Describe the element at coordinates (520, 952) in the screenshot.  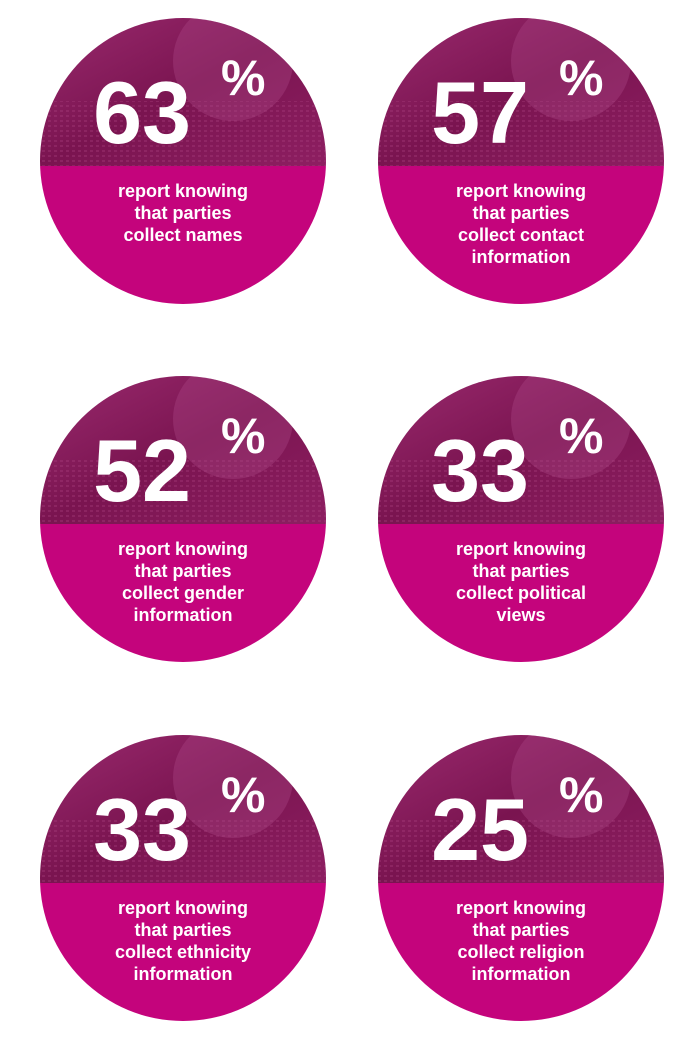
I see `stat-description: collect religion` at that location.